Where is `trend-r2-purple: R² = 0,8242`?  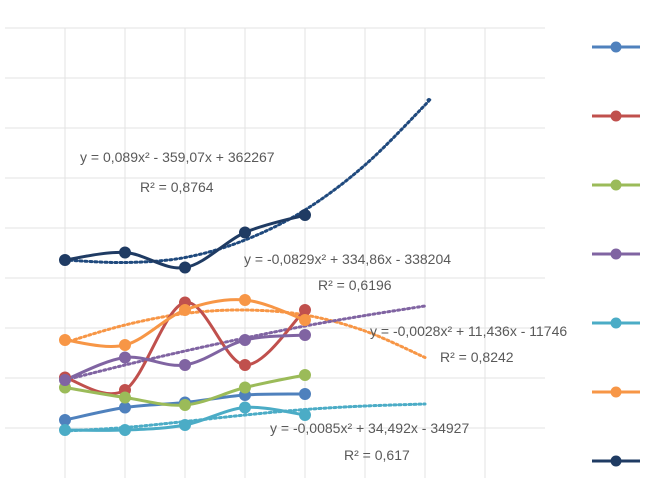 trend-r2-purple: R² = 0,8242 is located at coordinates (477, 357).